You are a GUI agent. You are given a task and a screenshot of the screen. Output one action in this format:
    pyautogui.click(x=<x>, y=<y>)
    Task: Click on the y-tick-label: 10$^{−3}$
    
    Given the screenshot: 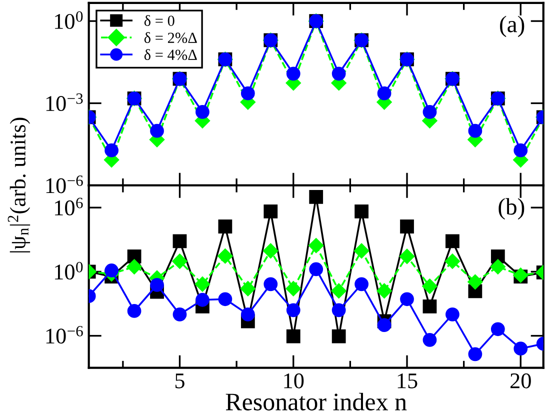 What is the action you would take?
    pyautogui.click(x=64, y=102)
    